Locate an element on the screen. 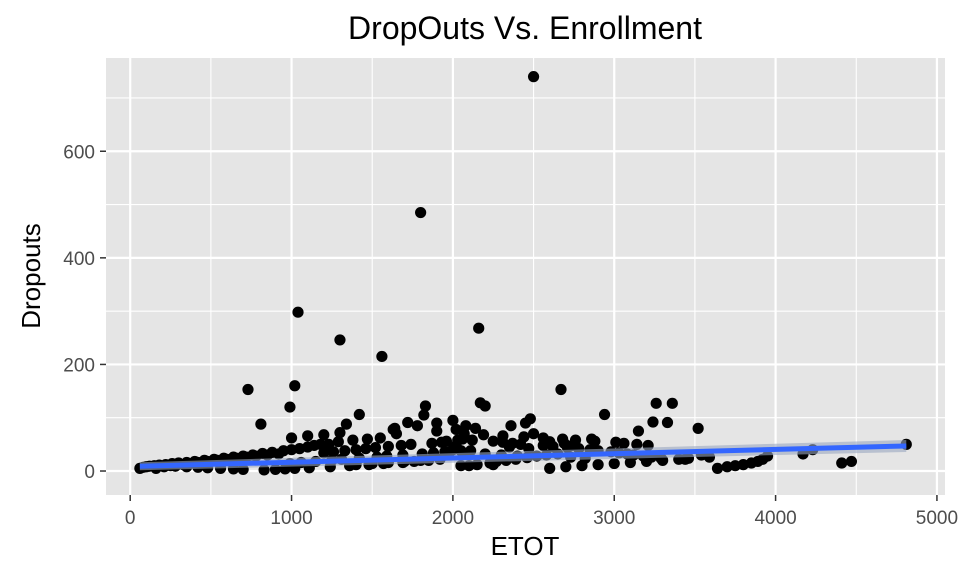  x-tick-label: 3000 is located at coordinates (614, 518).